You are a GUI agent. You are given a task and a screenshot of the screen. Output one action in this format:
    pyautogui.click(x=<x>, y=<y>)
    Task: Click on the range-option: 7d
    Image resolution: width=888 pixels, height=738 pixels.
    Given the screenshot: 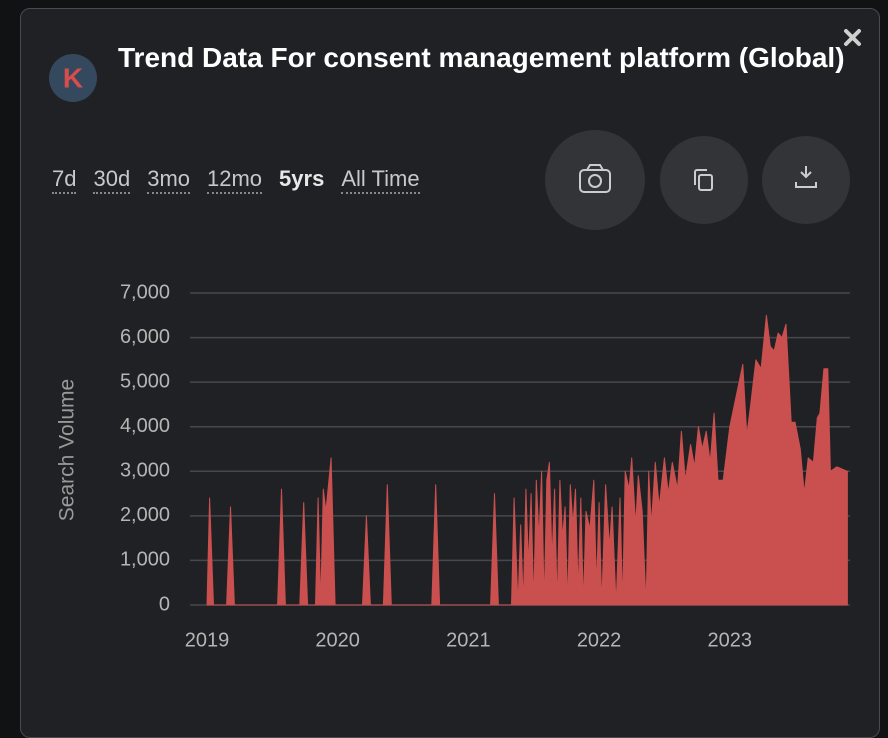 What is the action you would take?
    pyautogui.click(x=64, y=180)
    